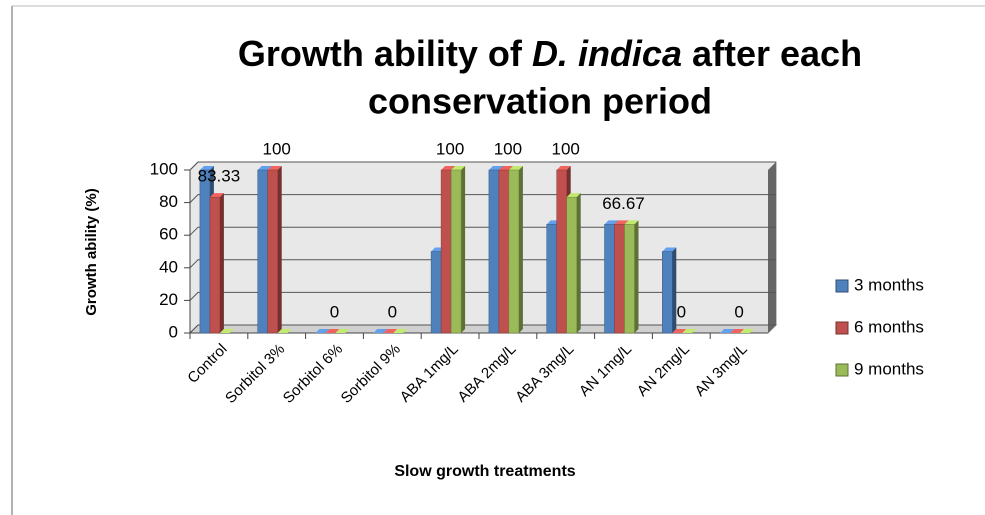 This screenshot has height=515, width=985. I want to click on y-tick-label: 60, so click(168, 234).